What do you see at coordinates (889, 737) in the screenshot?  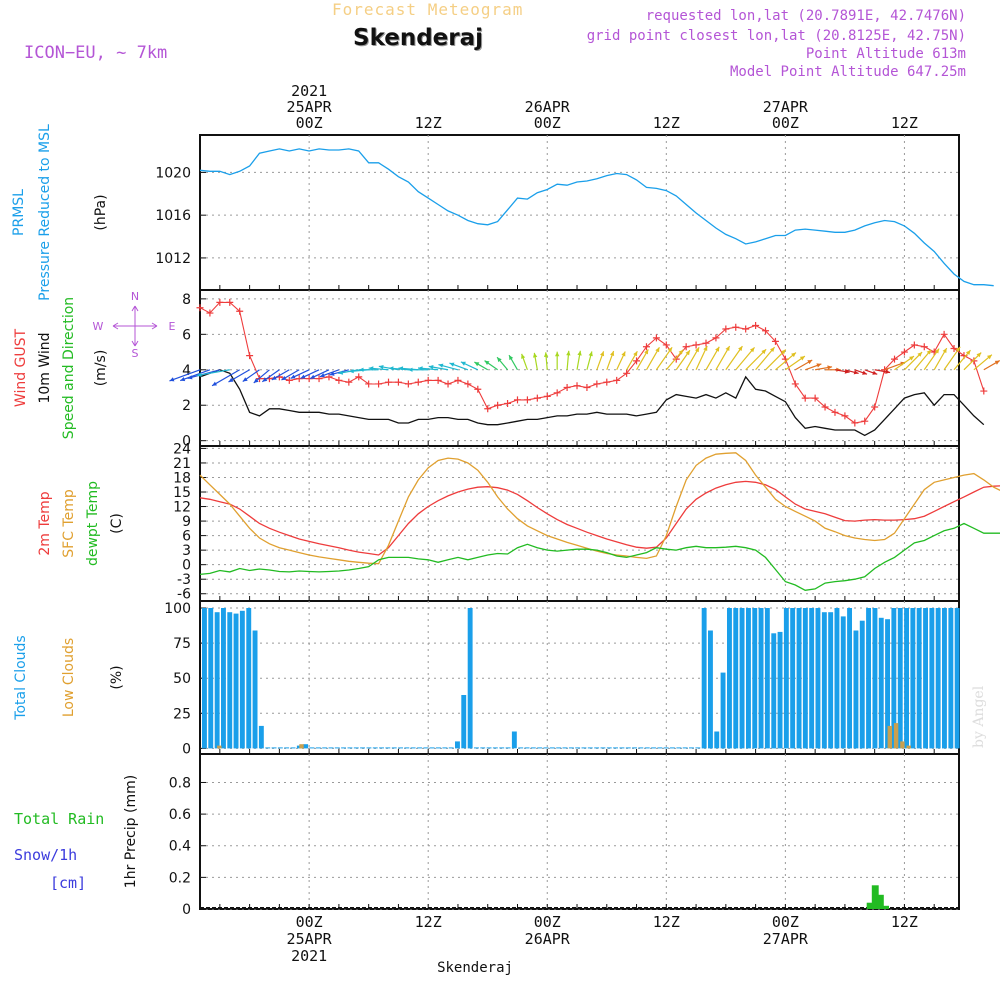 I see `low-clouds-bar` at bounding box center [889, 737].